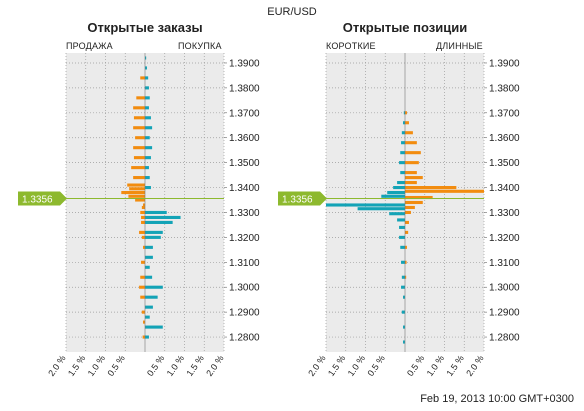 The height and width of the screenshot is (411, 584). I want to click on orders-sell-label: ПРОДАЖА, so click(89, 46).